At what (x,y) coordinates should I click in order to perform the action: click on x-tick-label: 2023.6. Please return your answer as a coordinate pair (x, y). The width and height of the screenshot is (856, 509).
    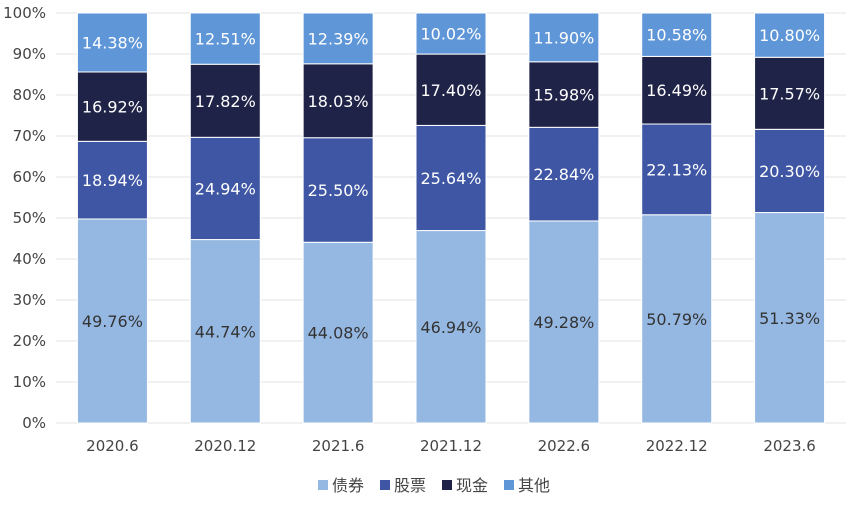
    Looking at the image, I should click on (789, 446).